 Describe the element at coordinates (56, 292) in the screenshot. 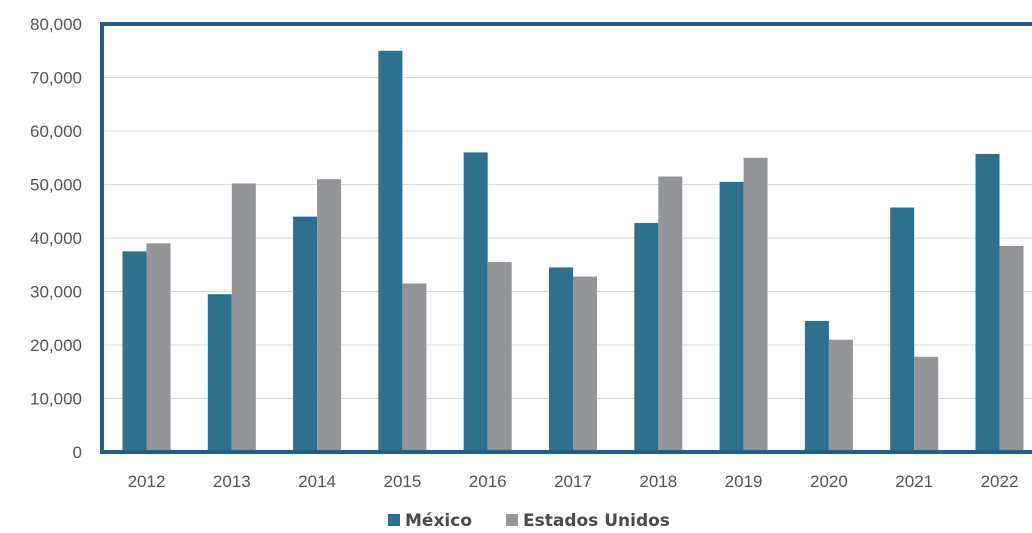

I see `y-tick-label: 30,000` at that location.